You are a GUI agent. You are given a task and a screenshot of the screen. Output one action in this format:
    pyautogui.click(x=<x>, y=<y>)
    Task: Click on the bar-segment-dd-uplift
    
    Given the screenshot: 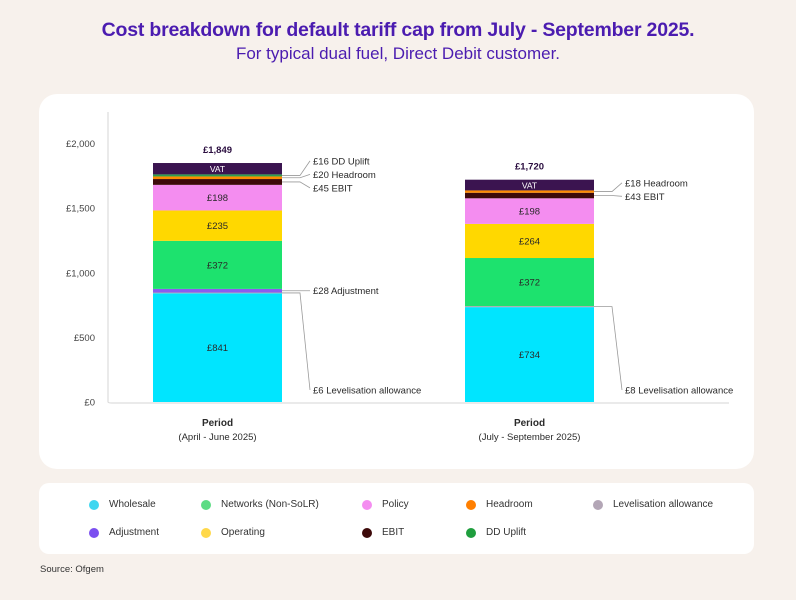 What is the action you would take?
    pyautogui.click(x=217, y=175)
    